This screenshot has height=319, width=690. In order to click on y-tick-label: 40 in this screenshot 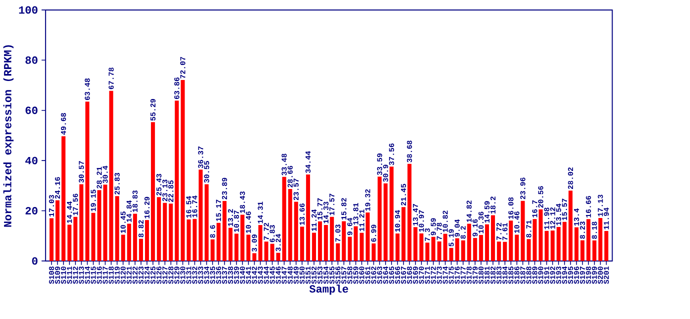, I will do `click(31, 160)`.